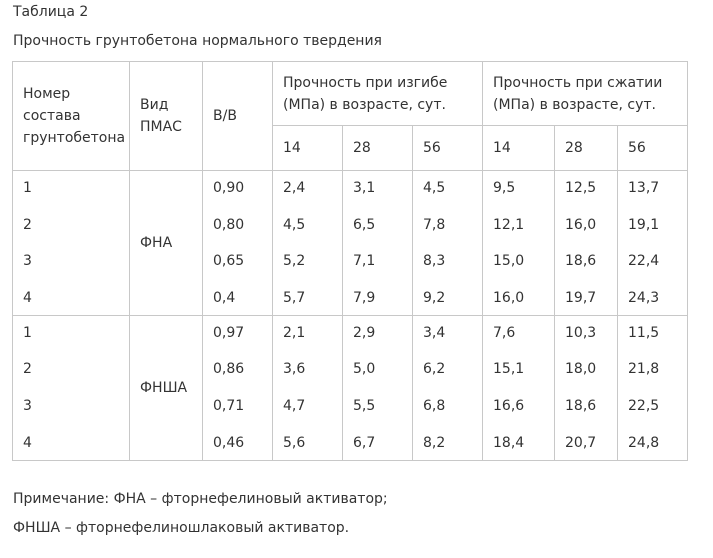  I want to click on table-label: Таблица 2, so click(51, 12).